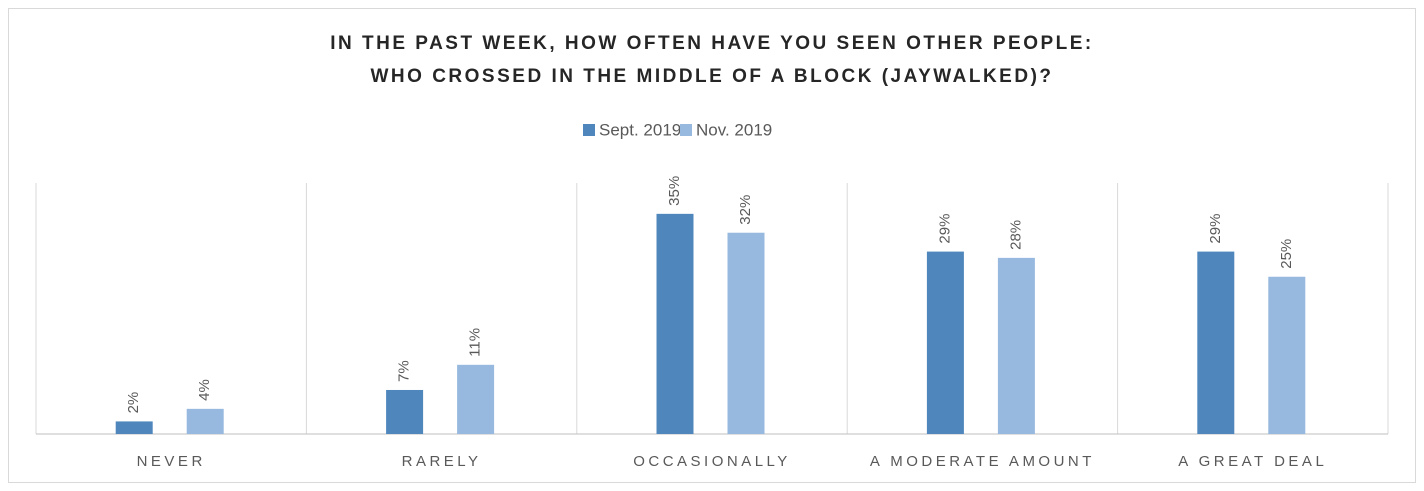 This screenshot has width=1424, height=491. Describe the element at coordinates (133, 403) in the screenshot. I see `data-label: 2%` at that location.